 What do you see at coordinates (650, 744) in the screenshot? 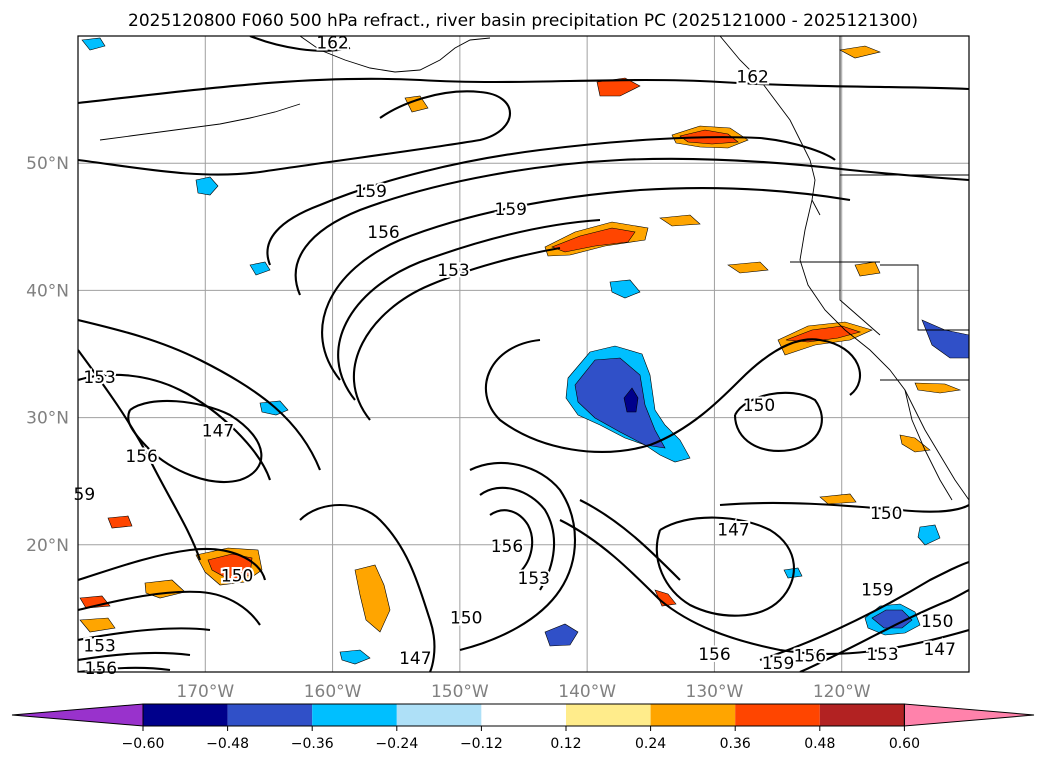
I see `colorbar-tick-label: 0.24` at bounding box center [650, 744].